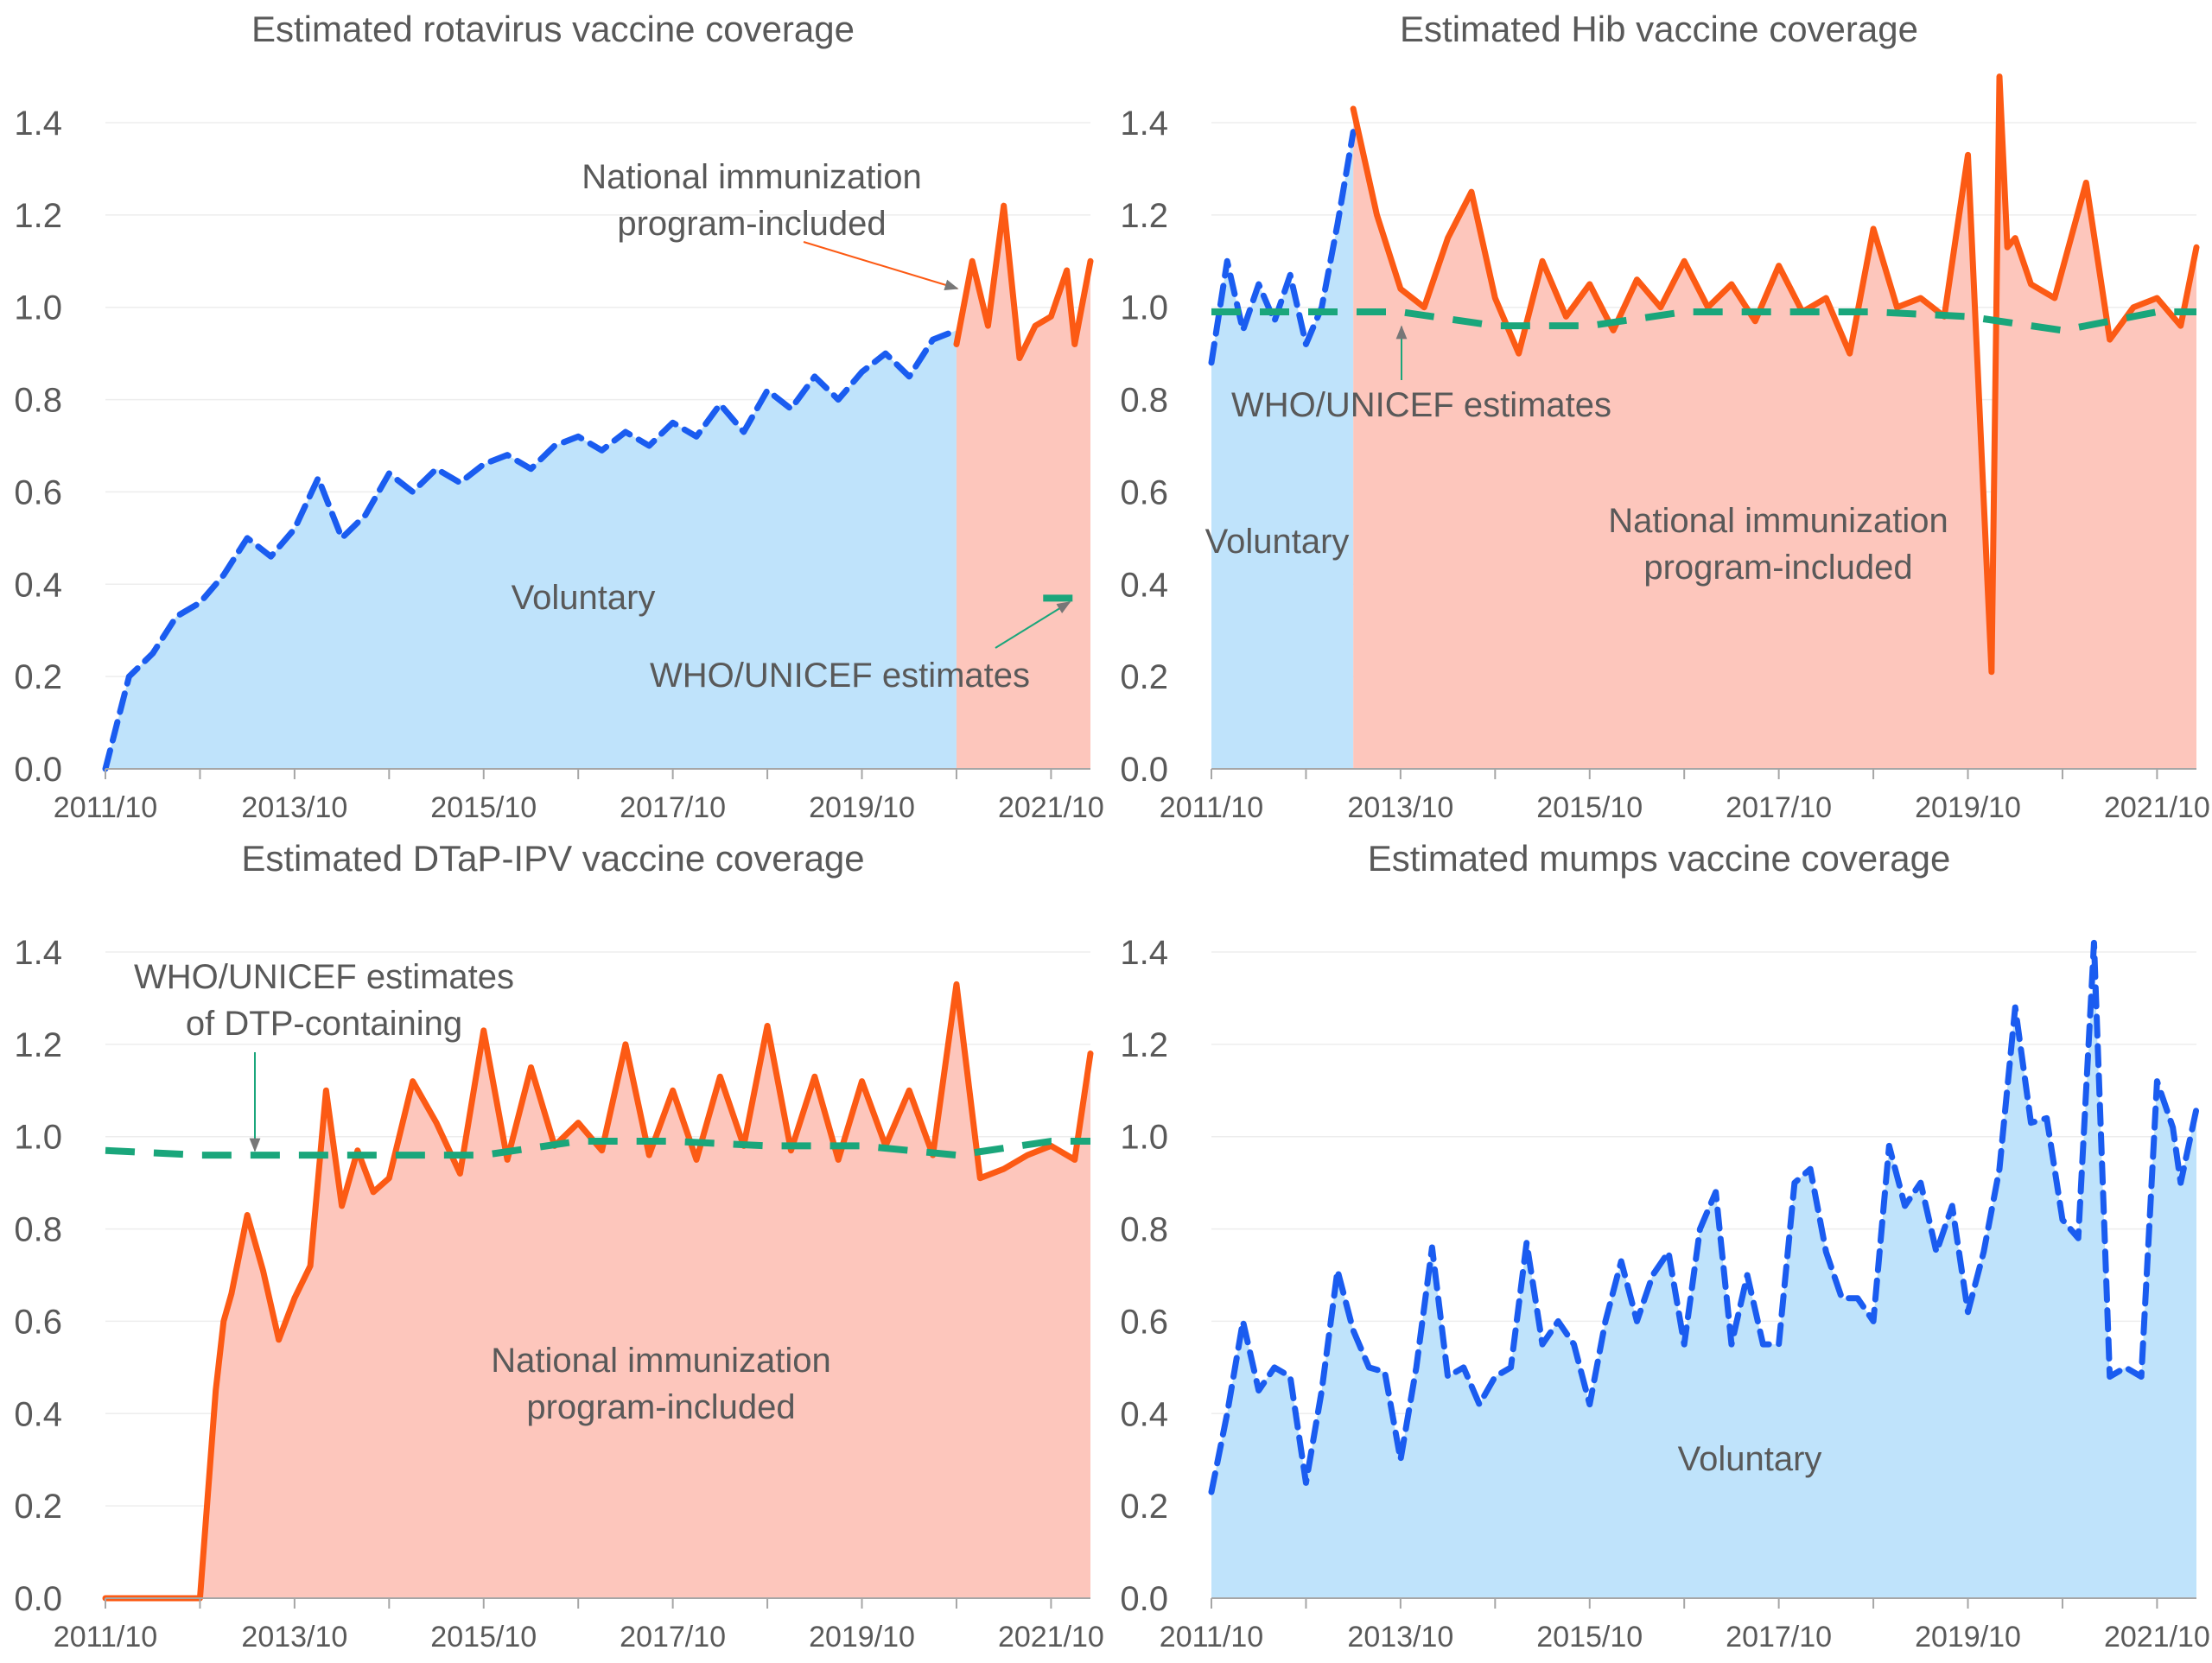 Image resolution: width=2212 pixels, height=1663 pixels. I want to click on chart-title: Estimated rotavirus vaccine coverage, so click(553, 29).